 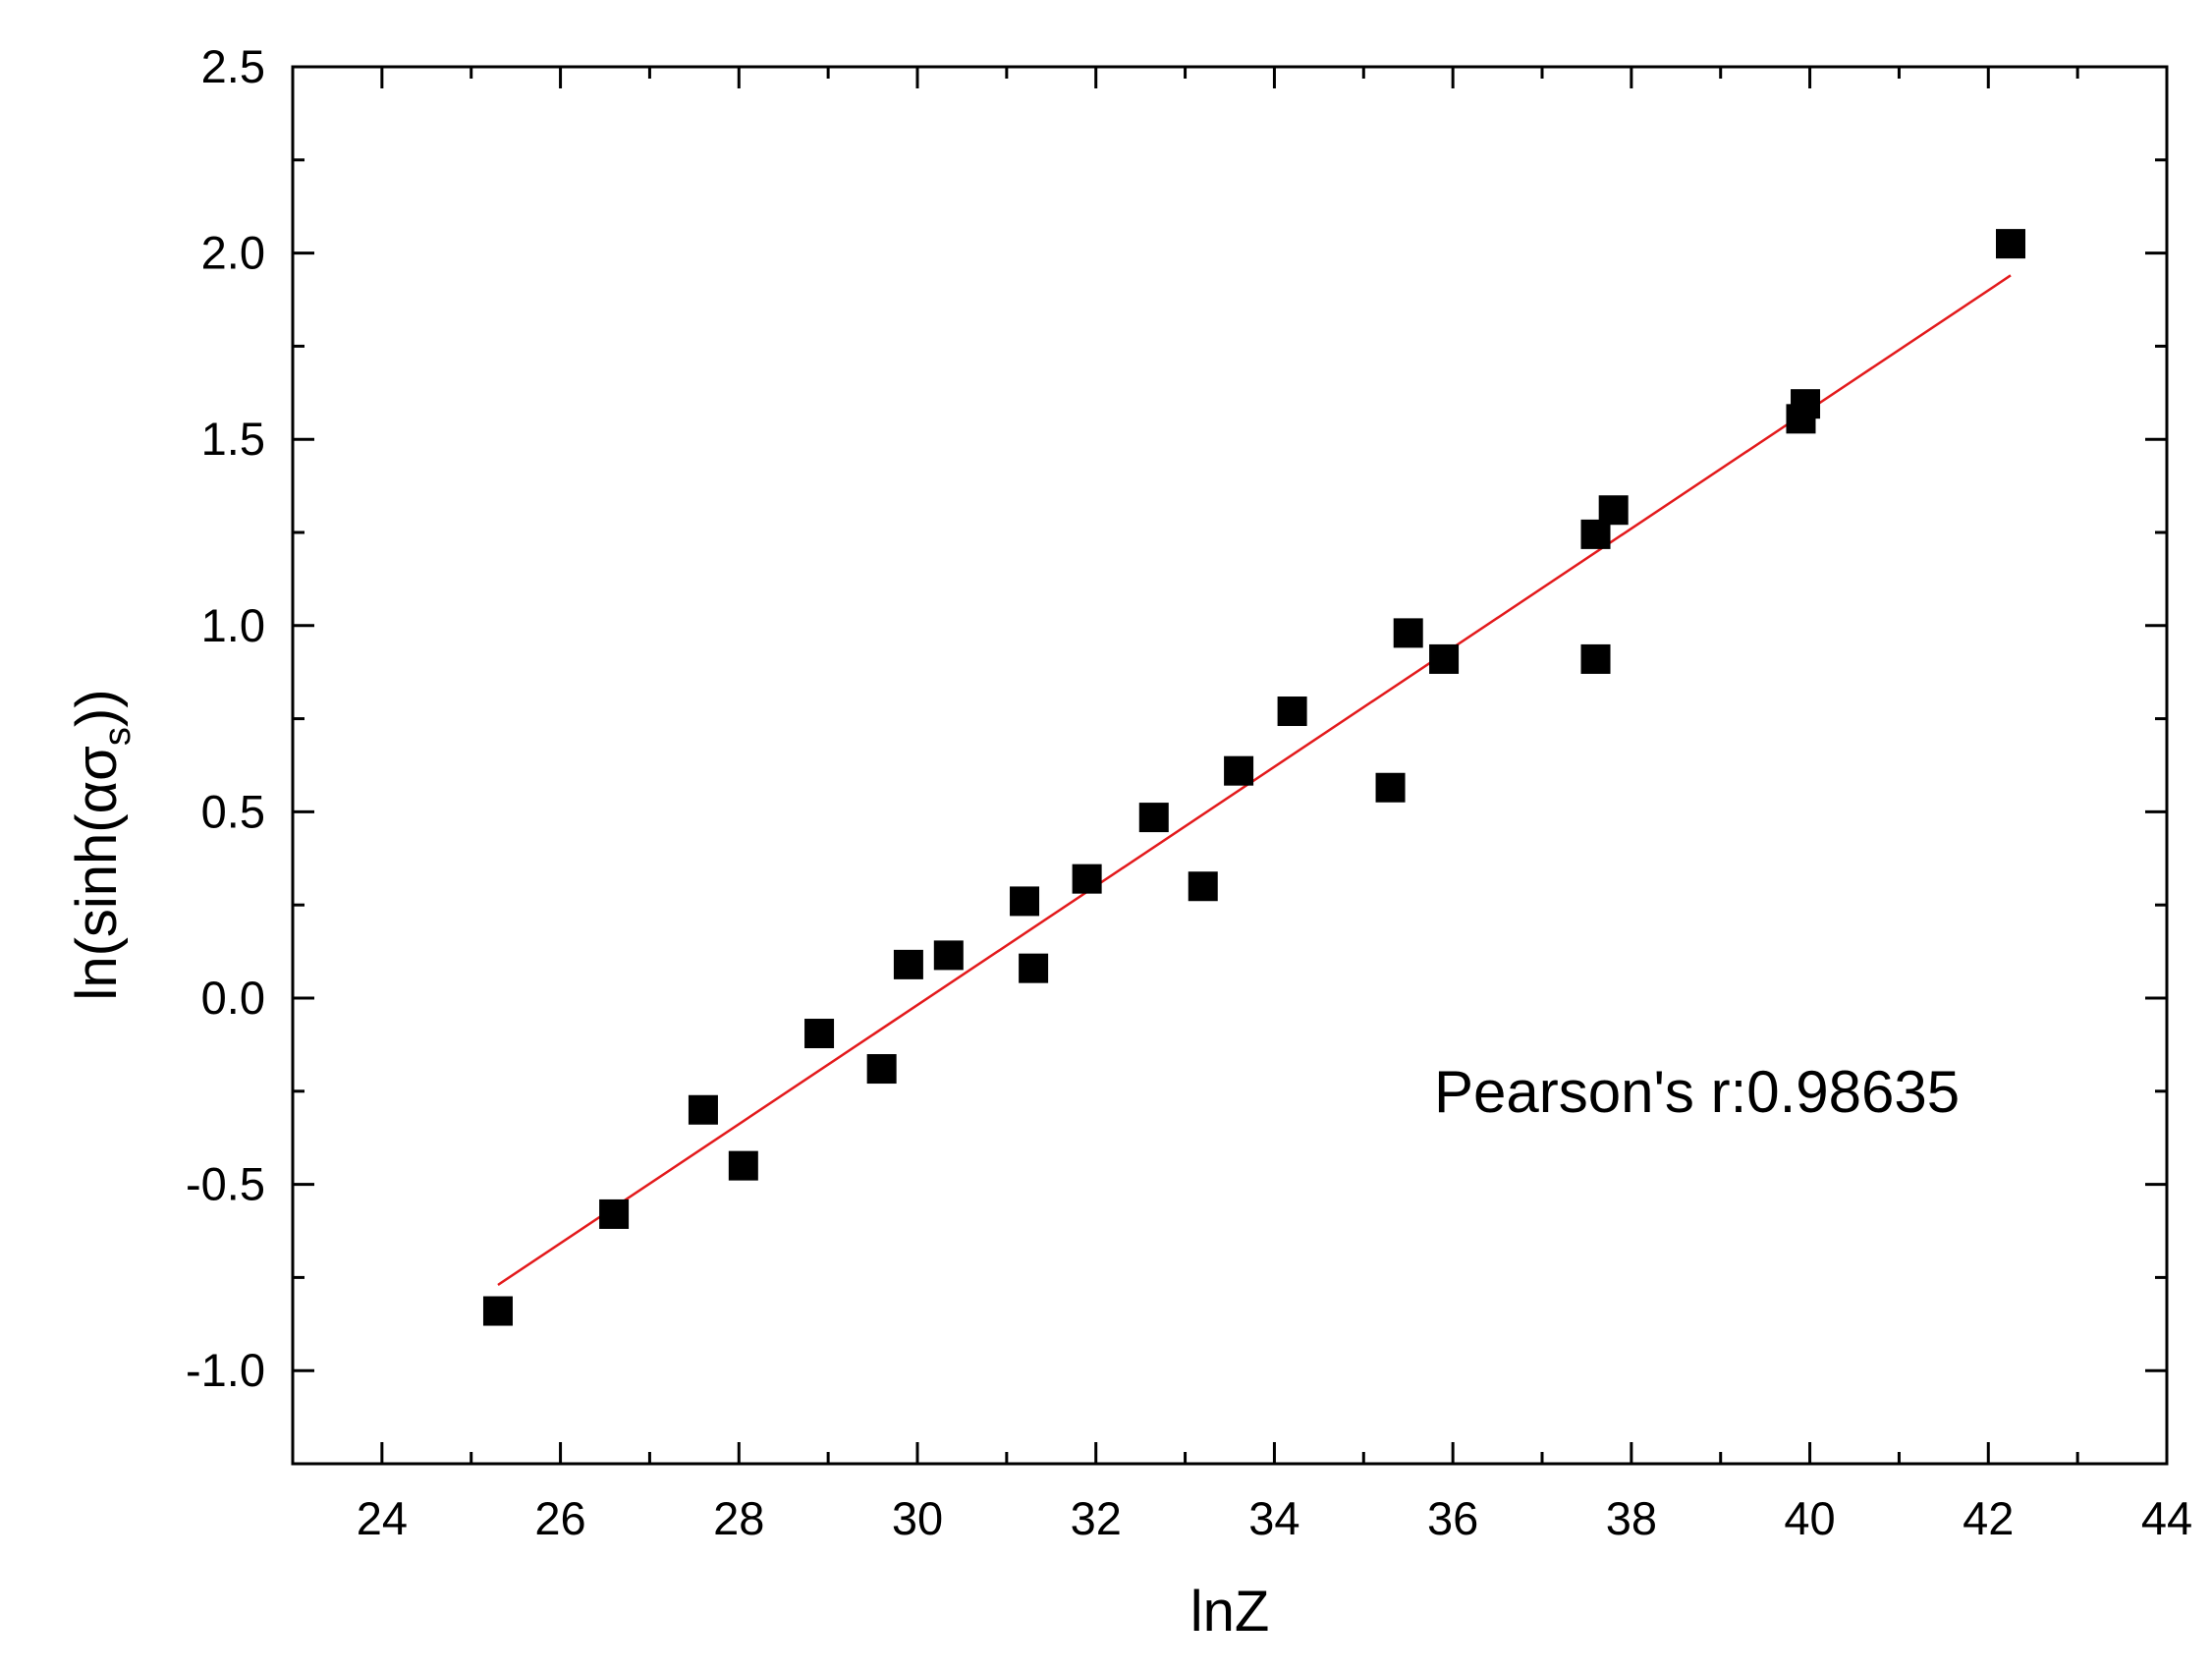 I want to click on x-tick-label: 32, so click(x=1096, y=1518).